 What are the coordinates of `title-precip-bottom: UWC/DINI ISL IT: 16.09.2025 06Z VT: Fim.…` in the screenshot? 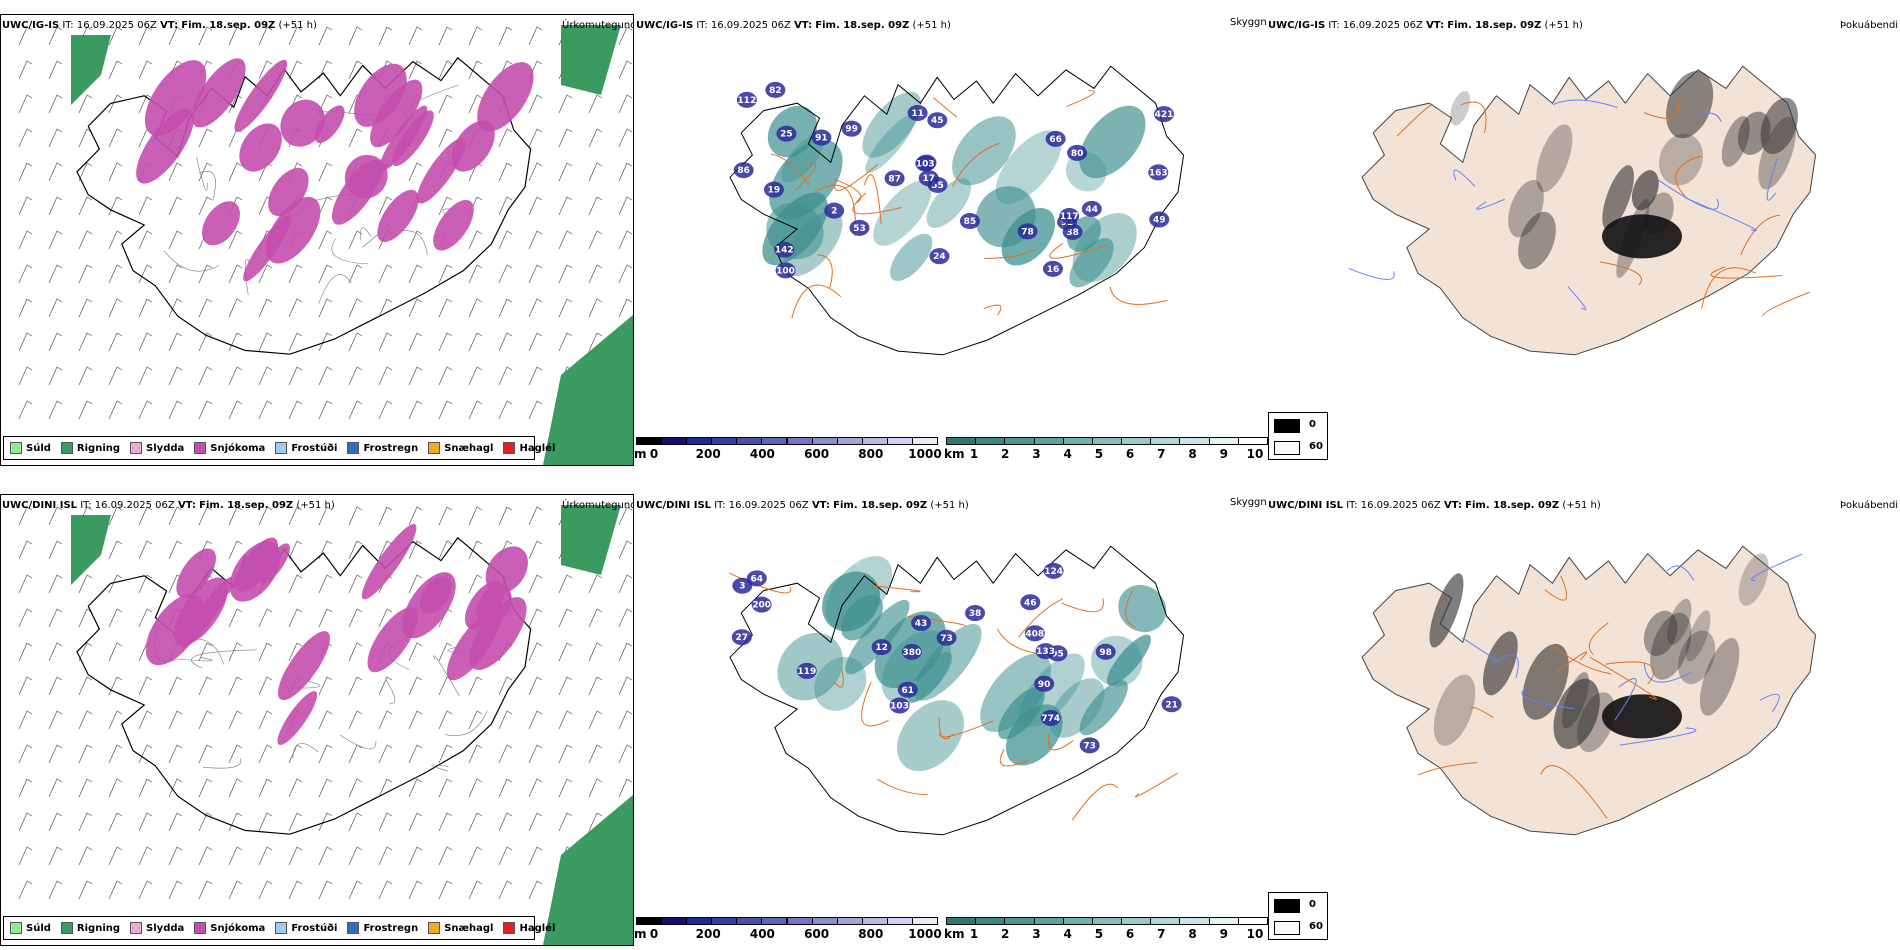 It's located at (168, 505).